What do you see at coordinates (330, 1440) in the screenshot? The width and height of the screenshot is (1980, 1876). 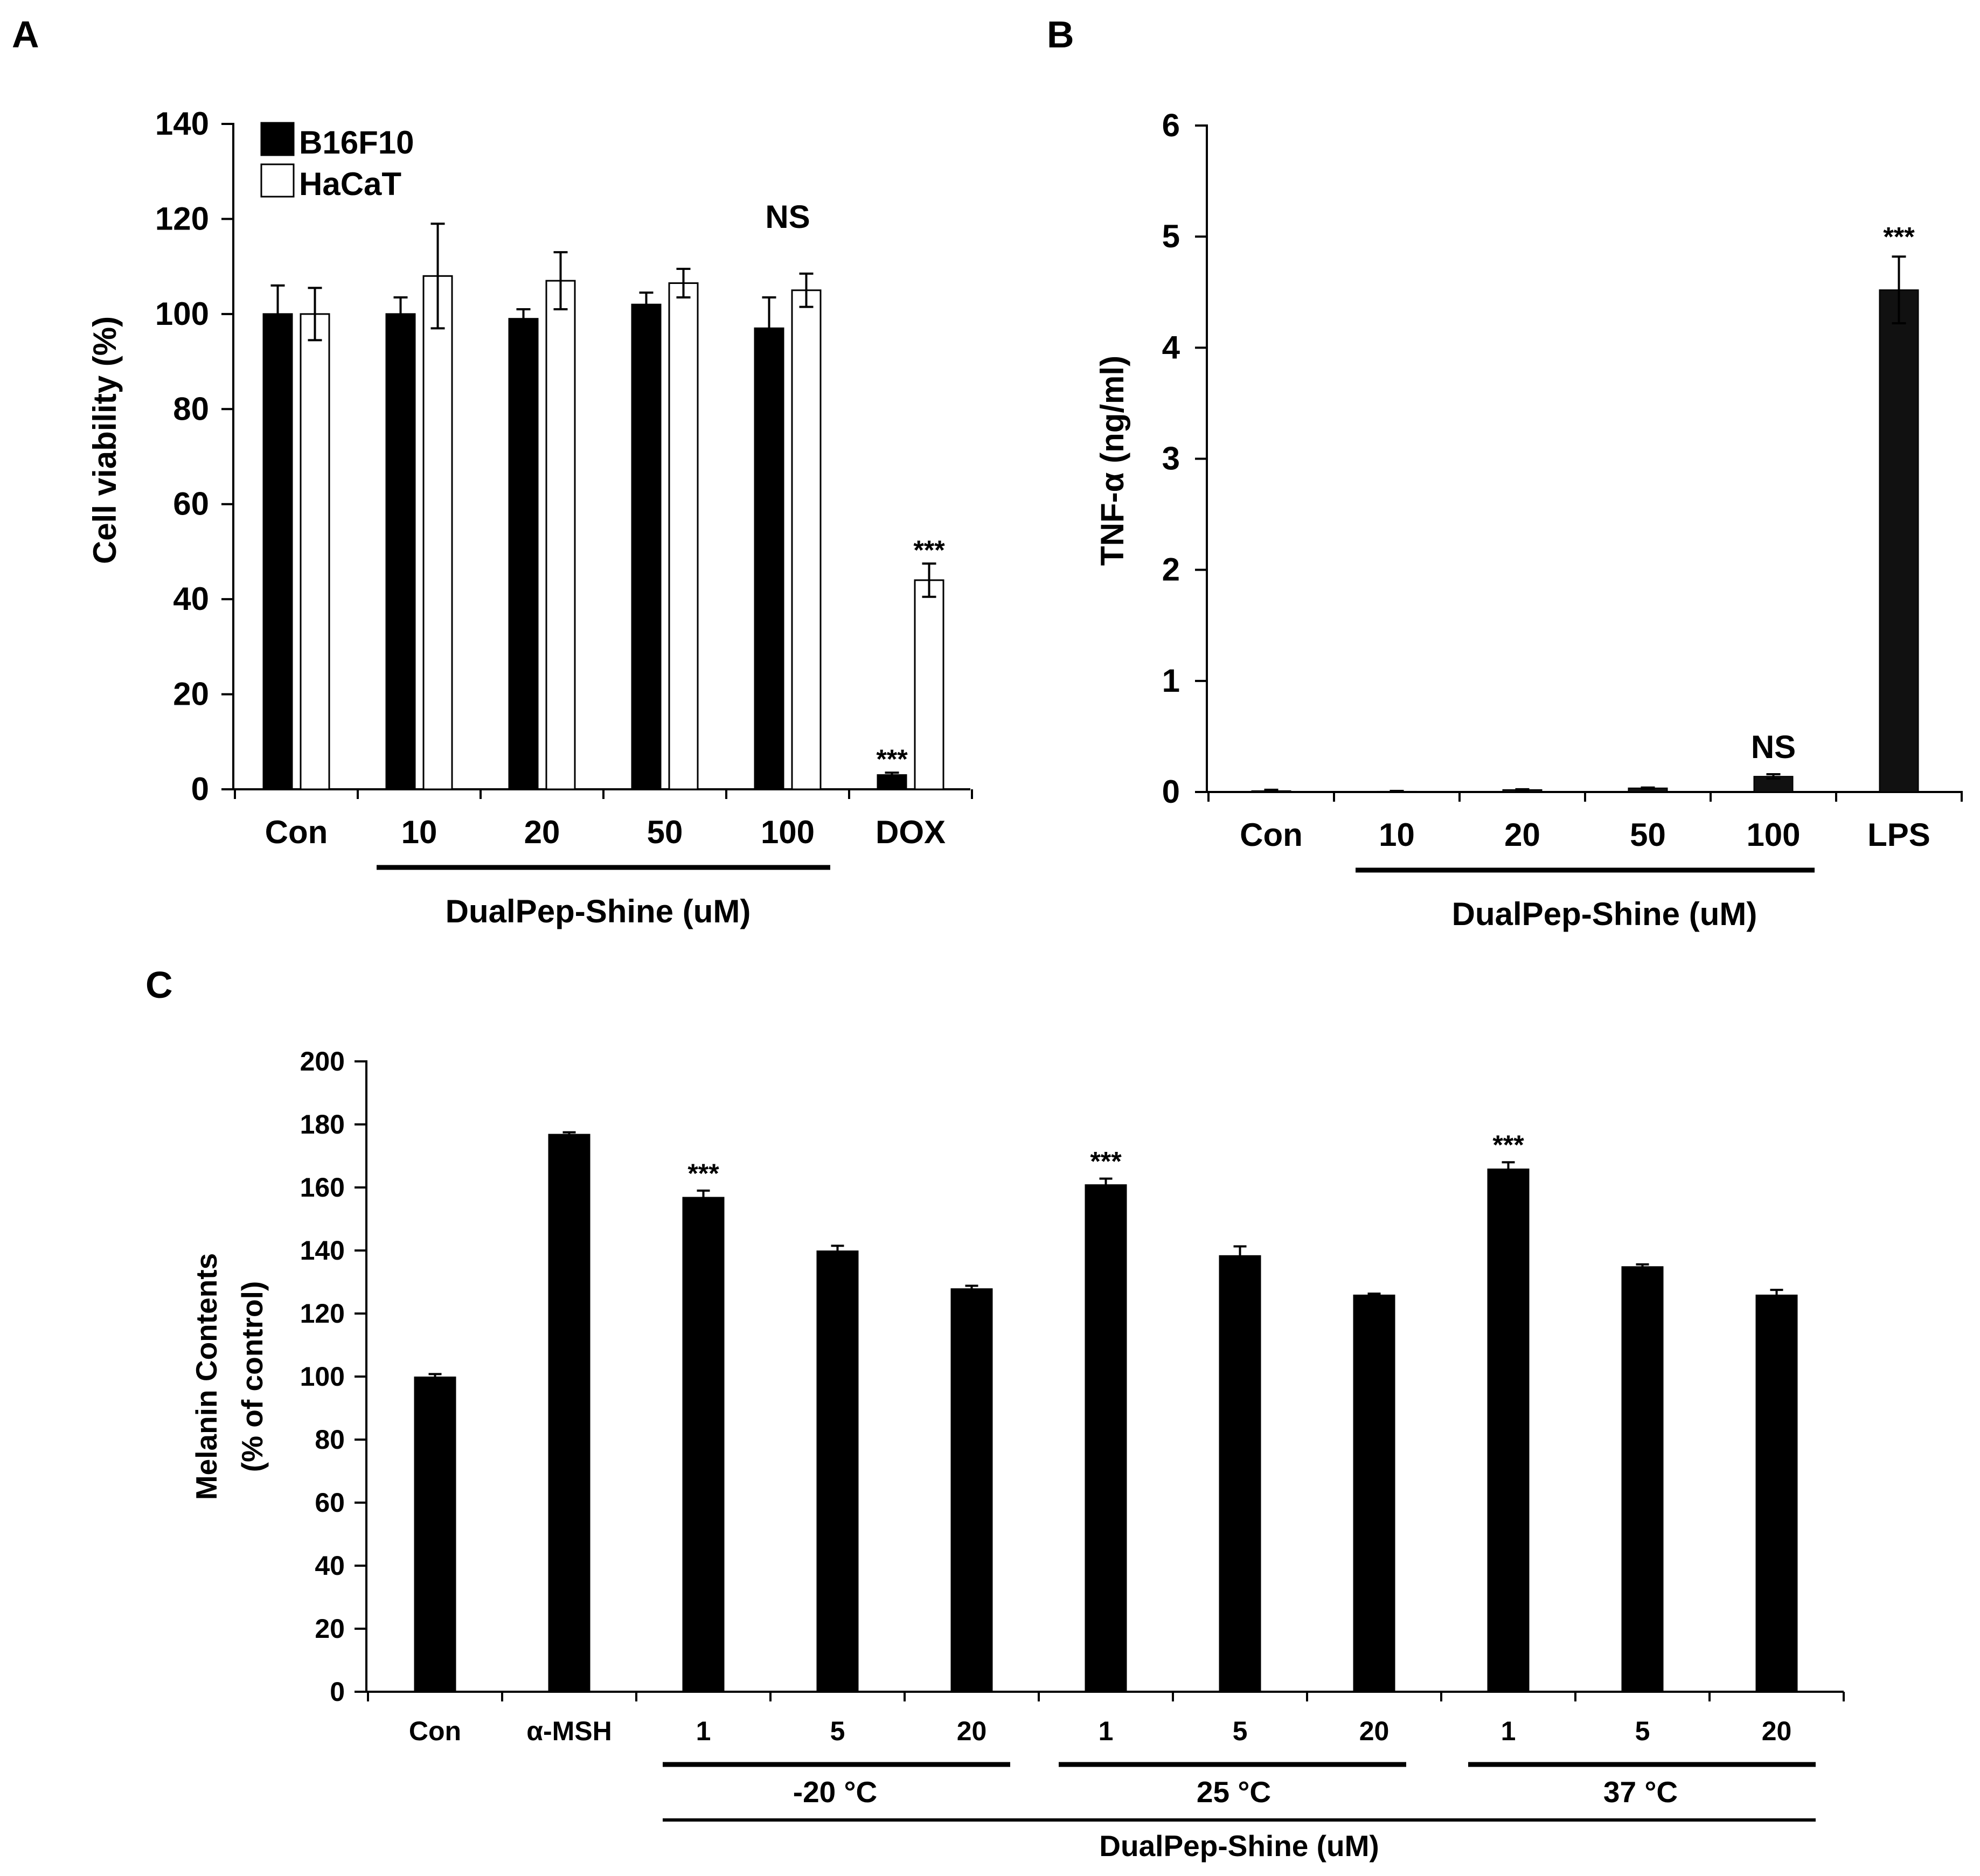 I see `panel-c-y-tick-label: 80` at bounding box center [330, 1440].